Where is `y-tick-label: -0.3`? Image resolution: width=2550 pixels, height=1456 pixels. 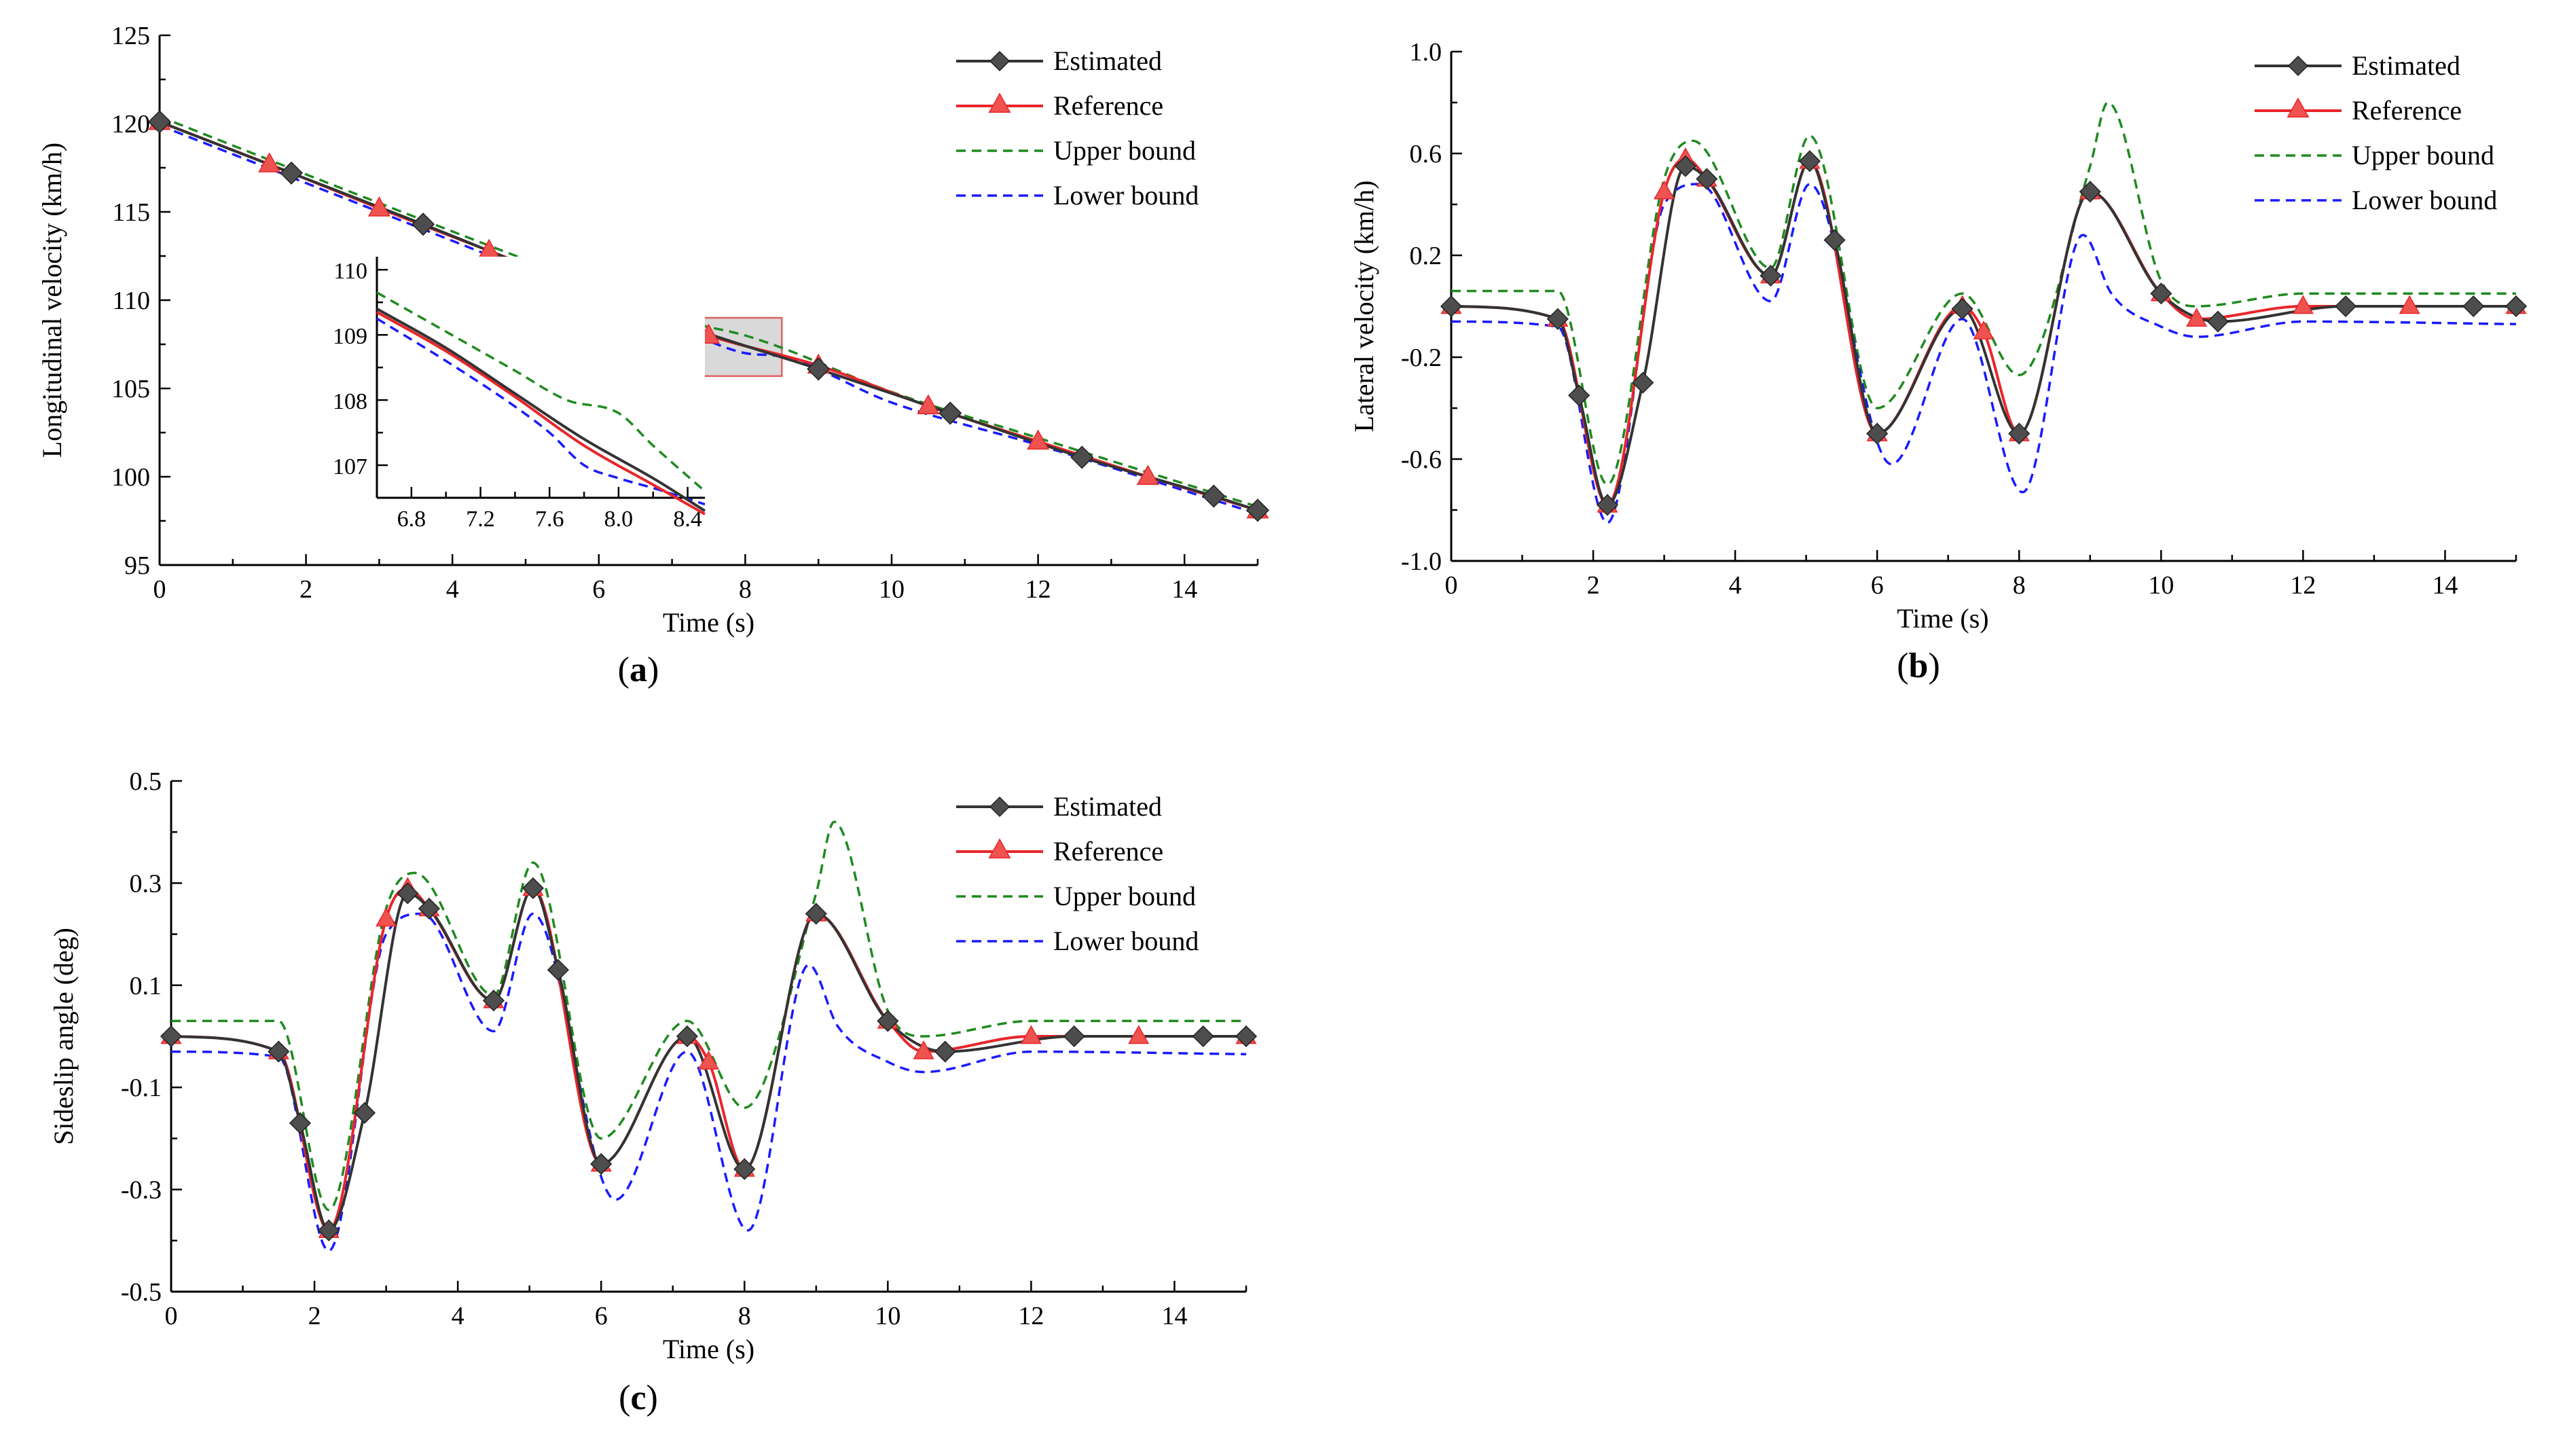 y-tick-label: -0.3 is located at coordinates (141, 1190).